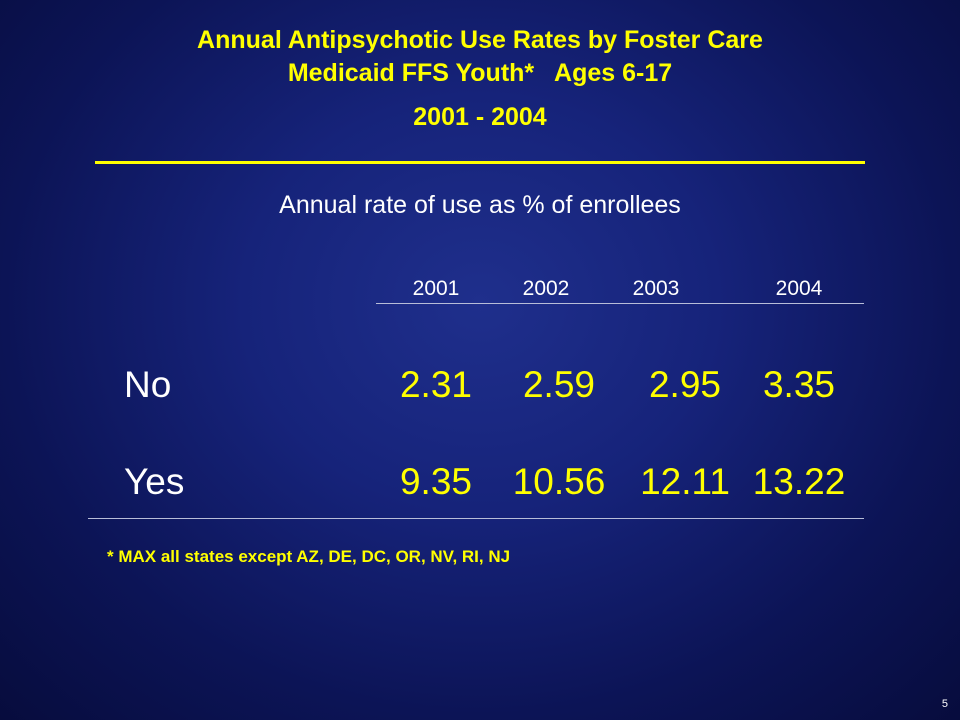 This screenshot has width=960, height=720. I want to click on cell-no-2003: 2.95, so click(684, 384).